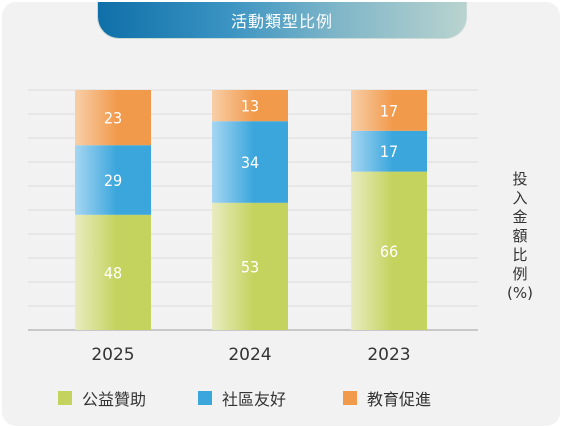 Image resolution: width=562 pixels, height=428 pixels. I want to click on y-axis-label-char: (%), so click(520, 293).